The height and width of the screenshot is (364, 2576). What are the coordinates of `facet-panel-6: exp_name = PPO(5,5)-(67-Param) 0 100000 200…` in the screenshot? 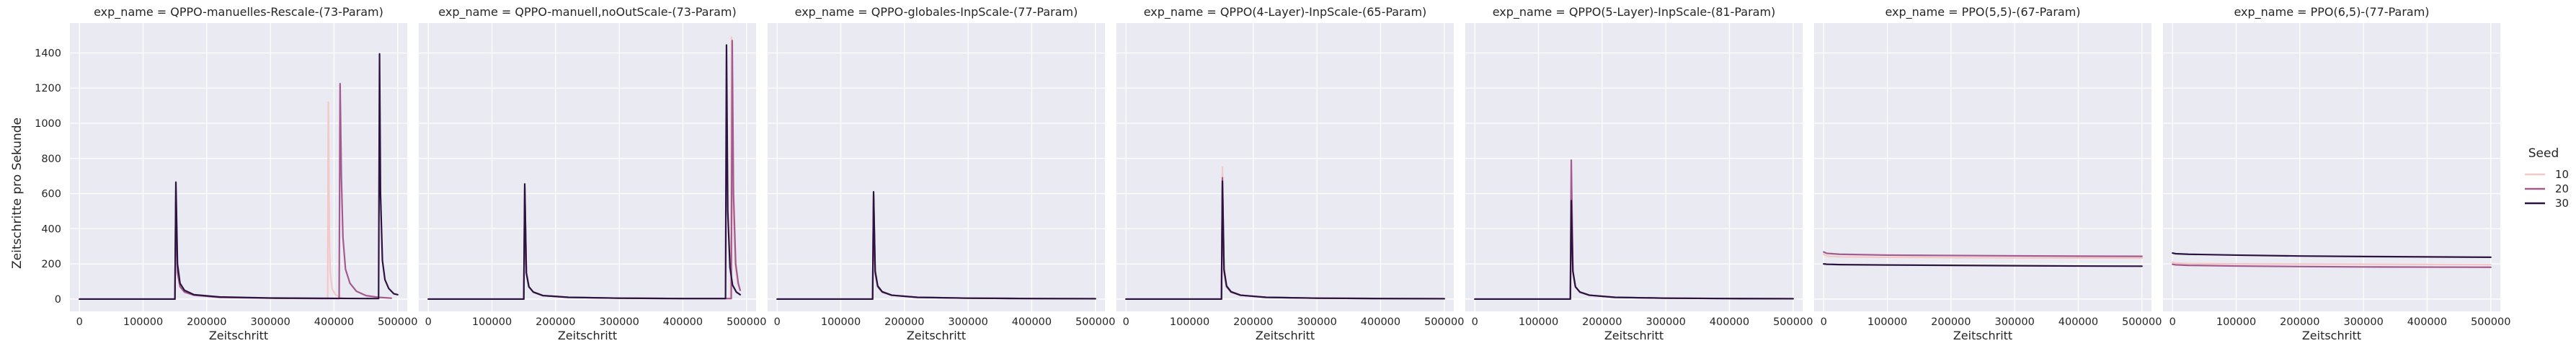 It's located at (1988, 173).